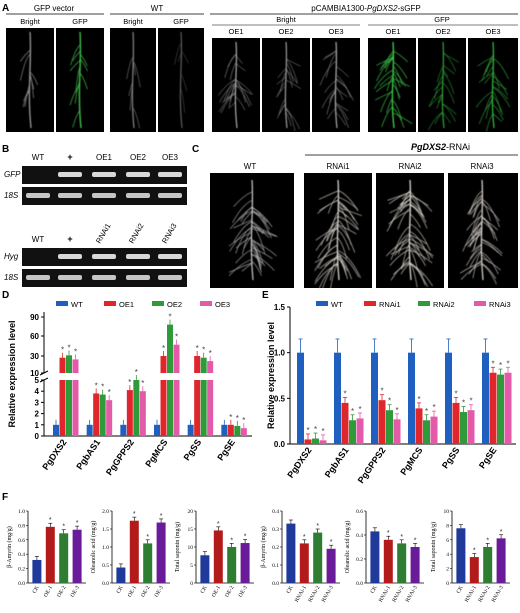  Describe the element at coordinates (317, 526) in the screenshot. I see `f-sig-star: *` at that location.